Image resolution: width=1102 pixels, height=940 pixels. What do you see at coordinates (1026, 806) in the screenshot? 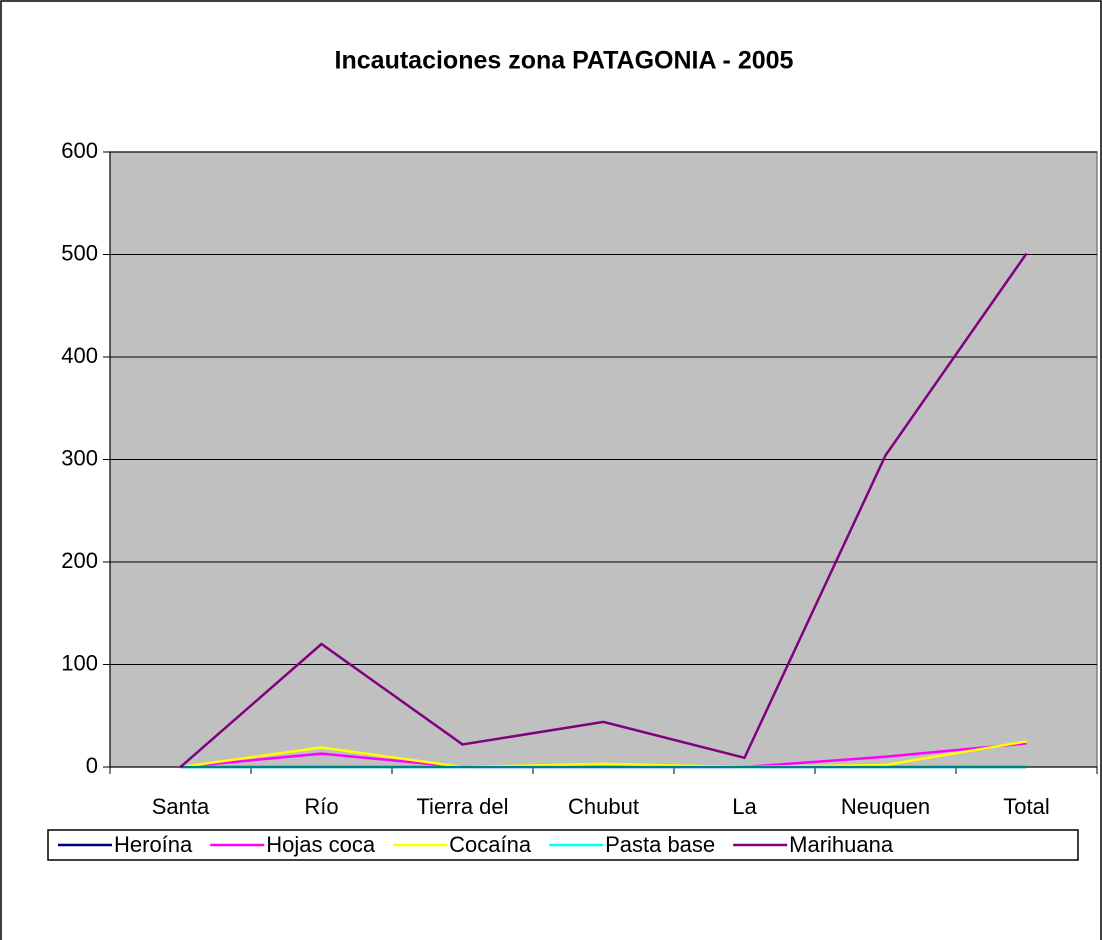
I see `x-tick-label: Total` at bounding box center [1026, 806].